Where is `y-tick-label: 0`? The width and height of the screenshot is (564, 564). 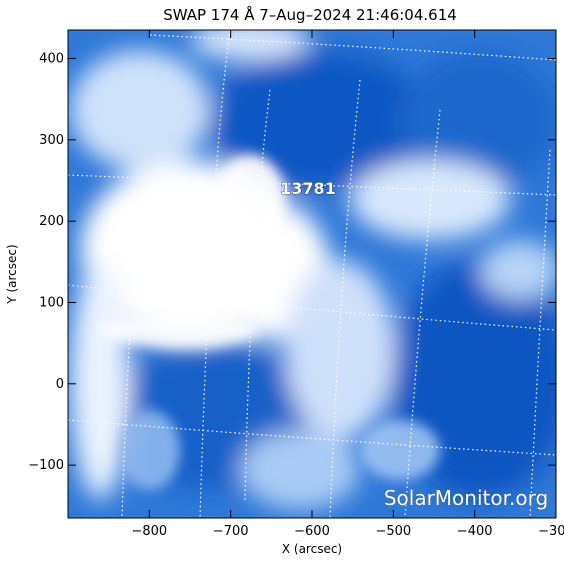 y-tick-label: 0 is located at coordinates (60, 384).